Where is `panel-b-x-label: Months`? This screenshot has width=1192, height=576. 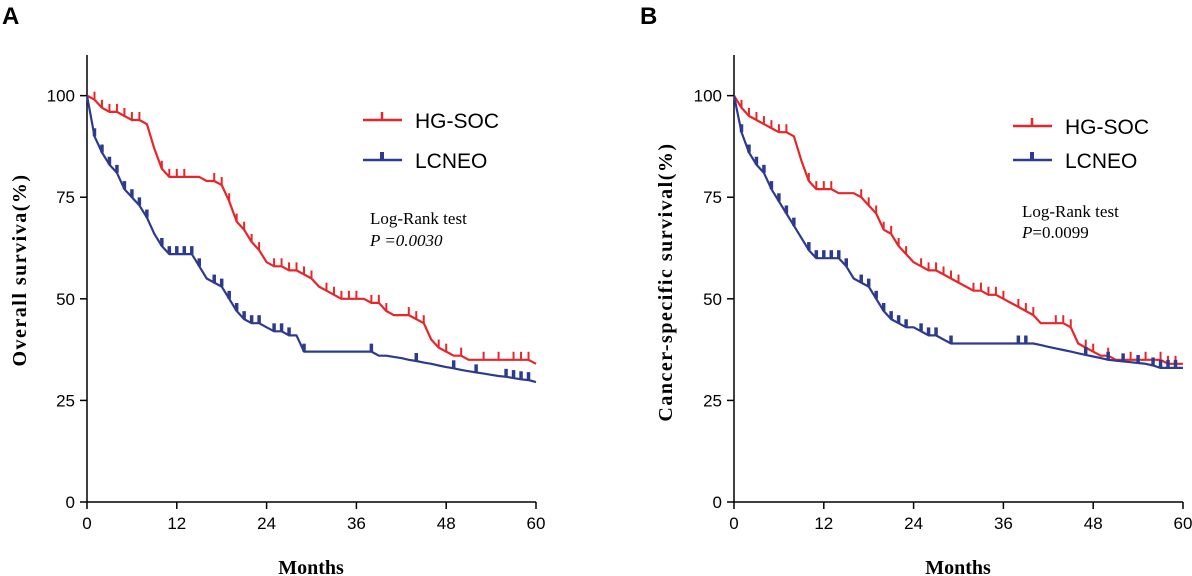 panel-b-x-label: Months is located at coordinates (958, 566).